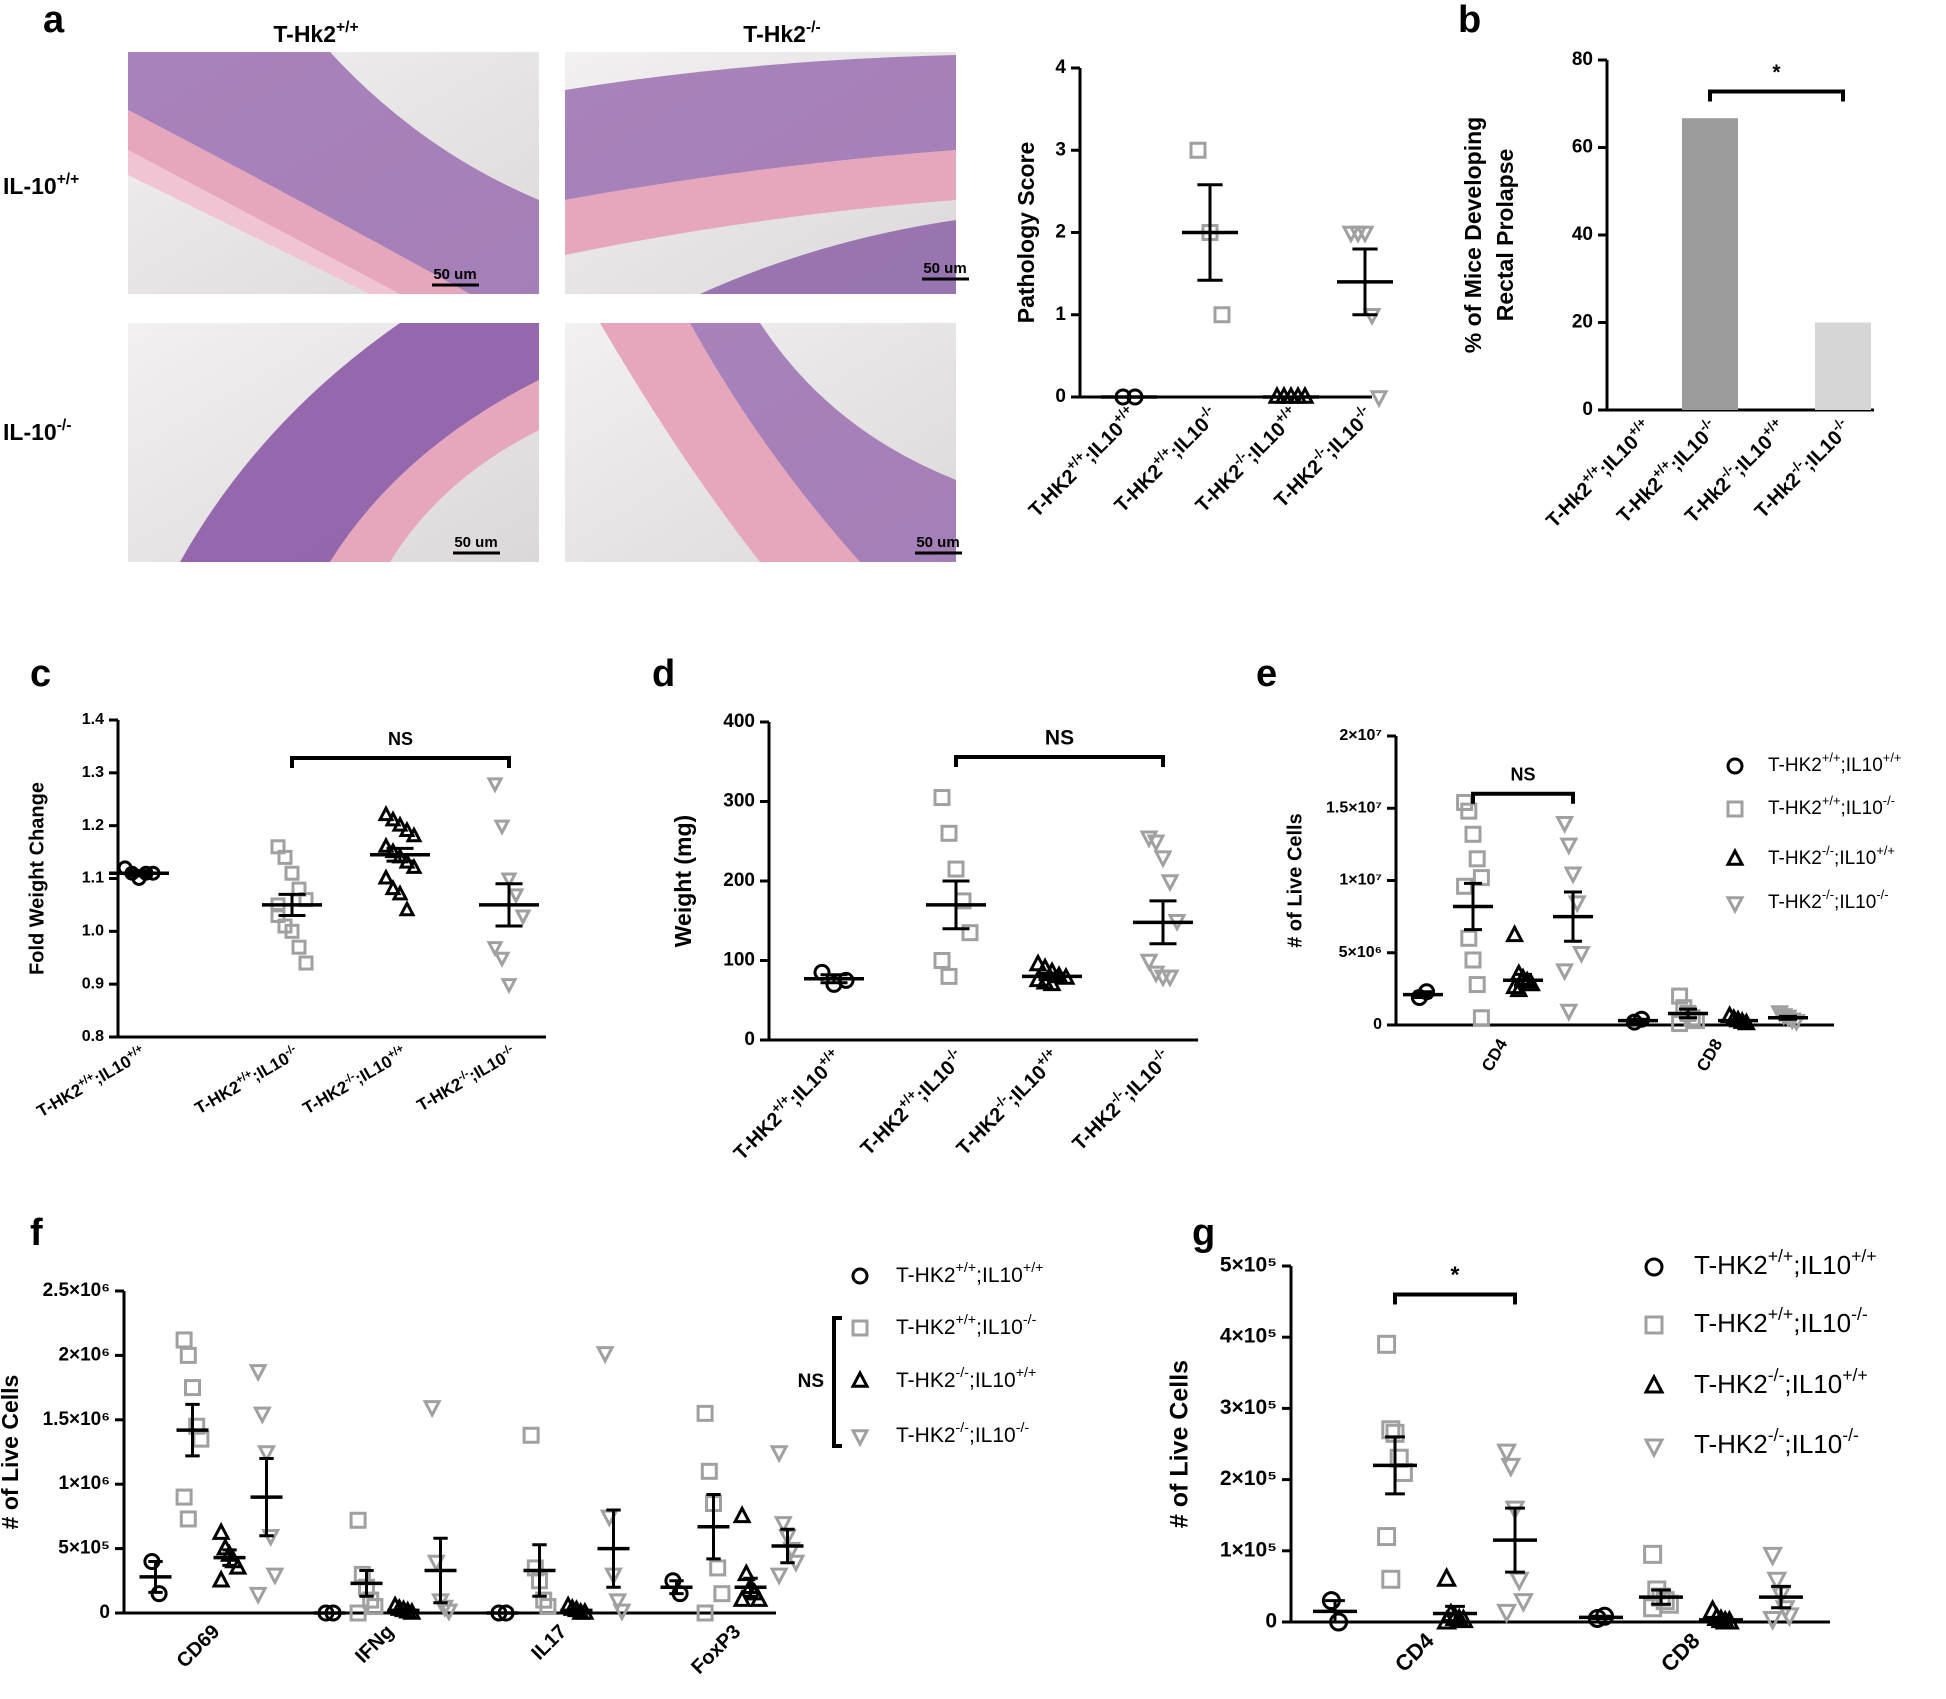 This screenshot has height=1699, width=1946. What do you see at coordinates (84, 1483) in the screenshot?
I see `y-tick-label: 1×10⁶` at bounding box center [84, 1483].